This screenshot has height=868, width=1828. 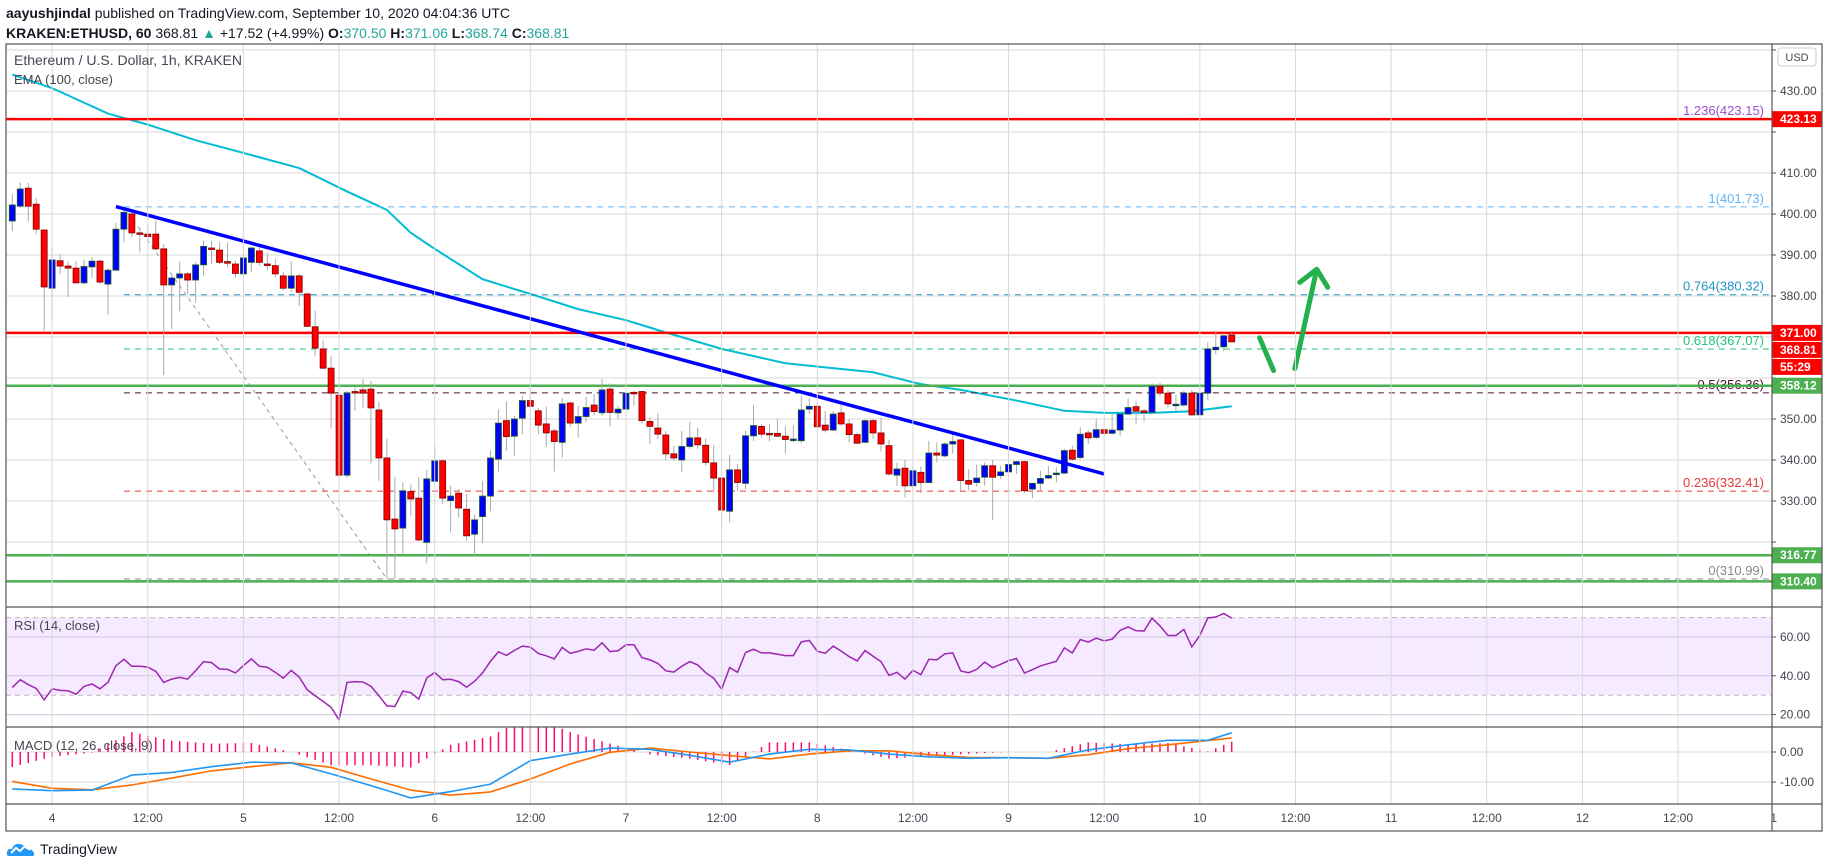 I want to click on rsi-legend: RSI (14, close), so click(x=57, y=625).